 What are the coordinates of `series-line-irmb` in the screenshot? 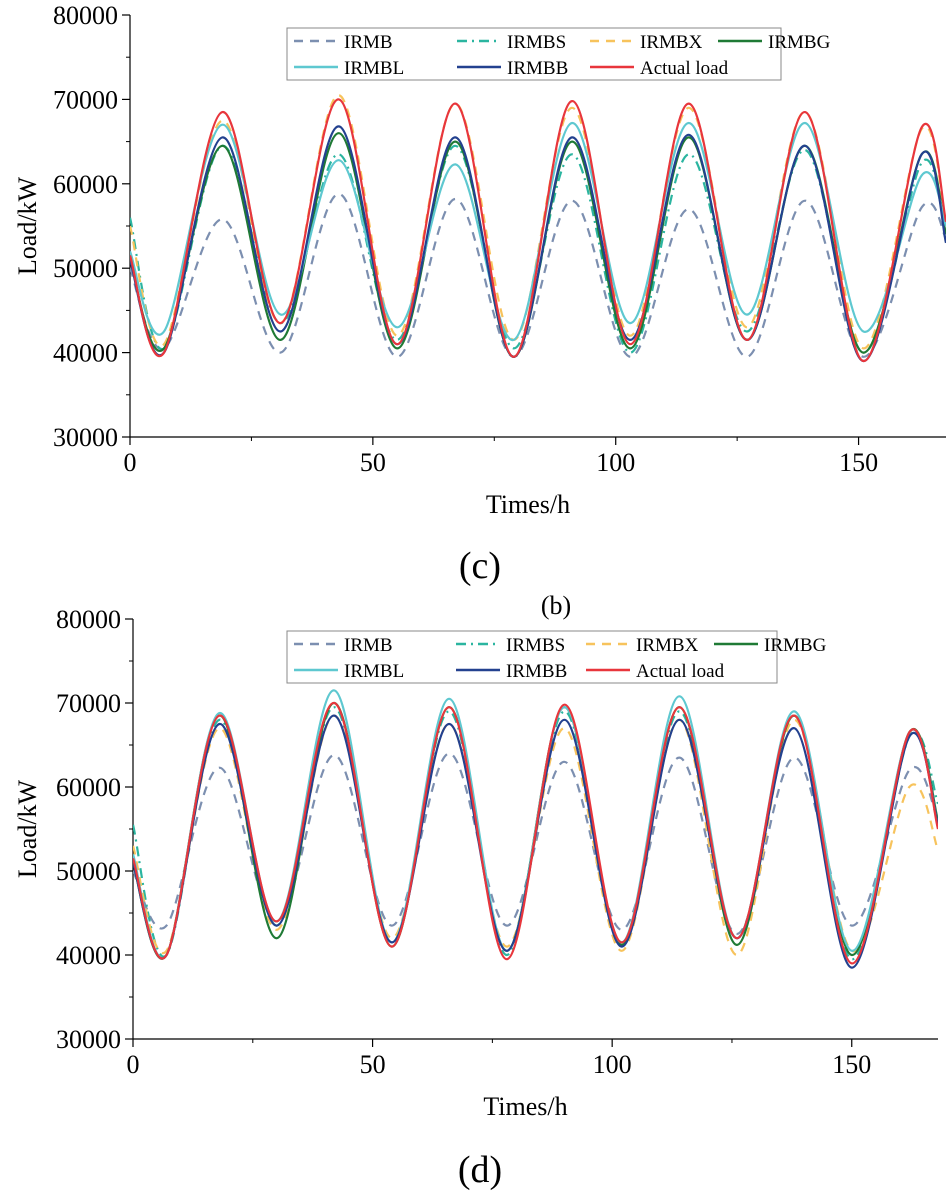 It's located at (538, 275).